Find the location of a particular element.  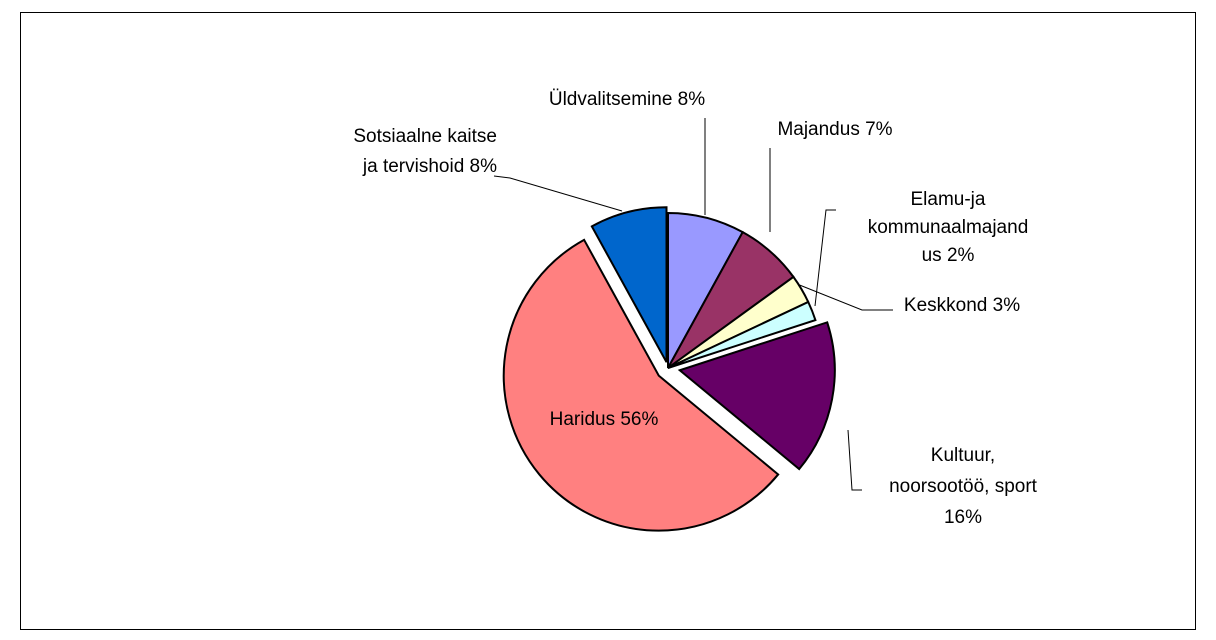

data-label: Keskkond 3% is located at coordinates (962, 305).